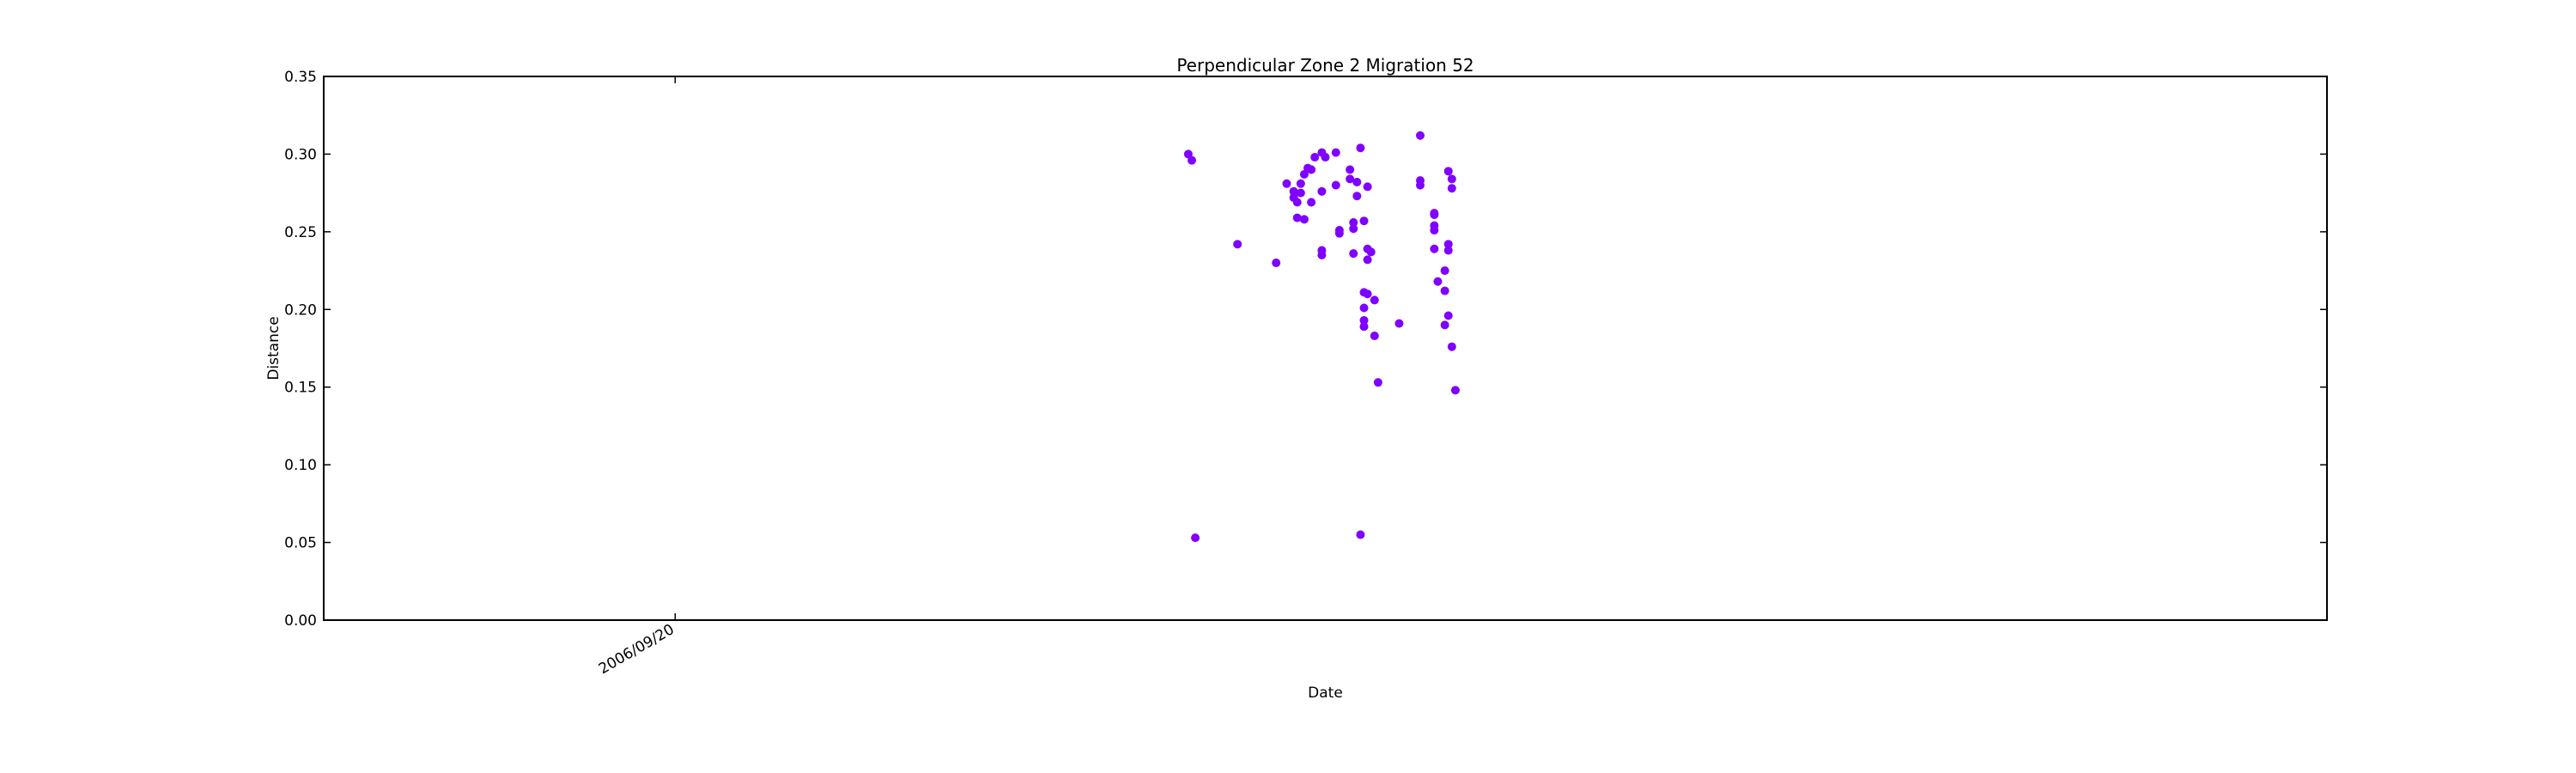 Image resolution: width=2576 pixels, height=773 pixels. What do you see at coordinates (301, 77) in the screenshot?
I see `y-tick-label: 0.35` at bounding box center [301, 77].